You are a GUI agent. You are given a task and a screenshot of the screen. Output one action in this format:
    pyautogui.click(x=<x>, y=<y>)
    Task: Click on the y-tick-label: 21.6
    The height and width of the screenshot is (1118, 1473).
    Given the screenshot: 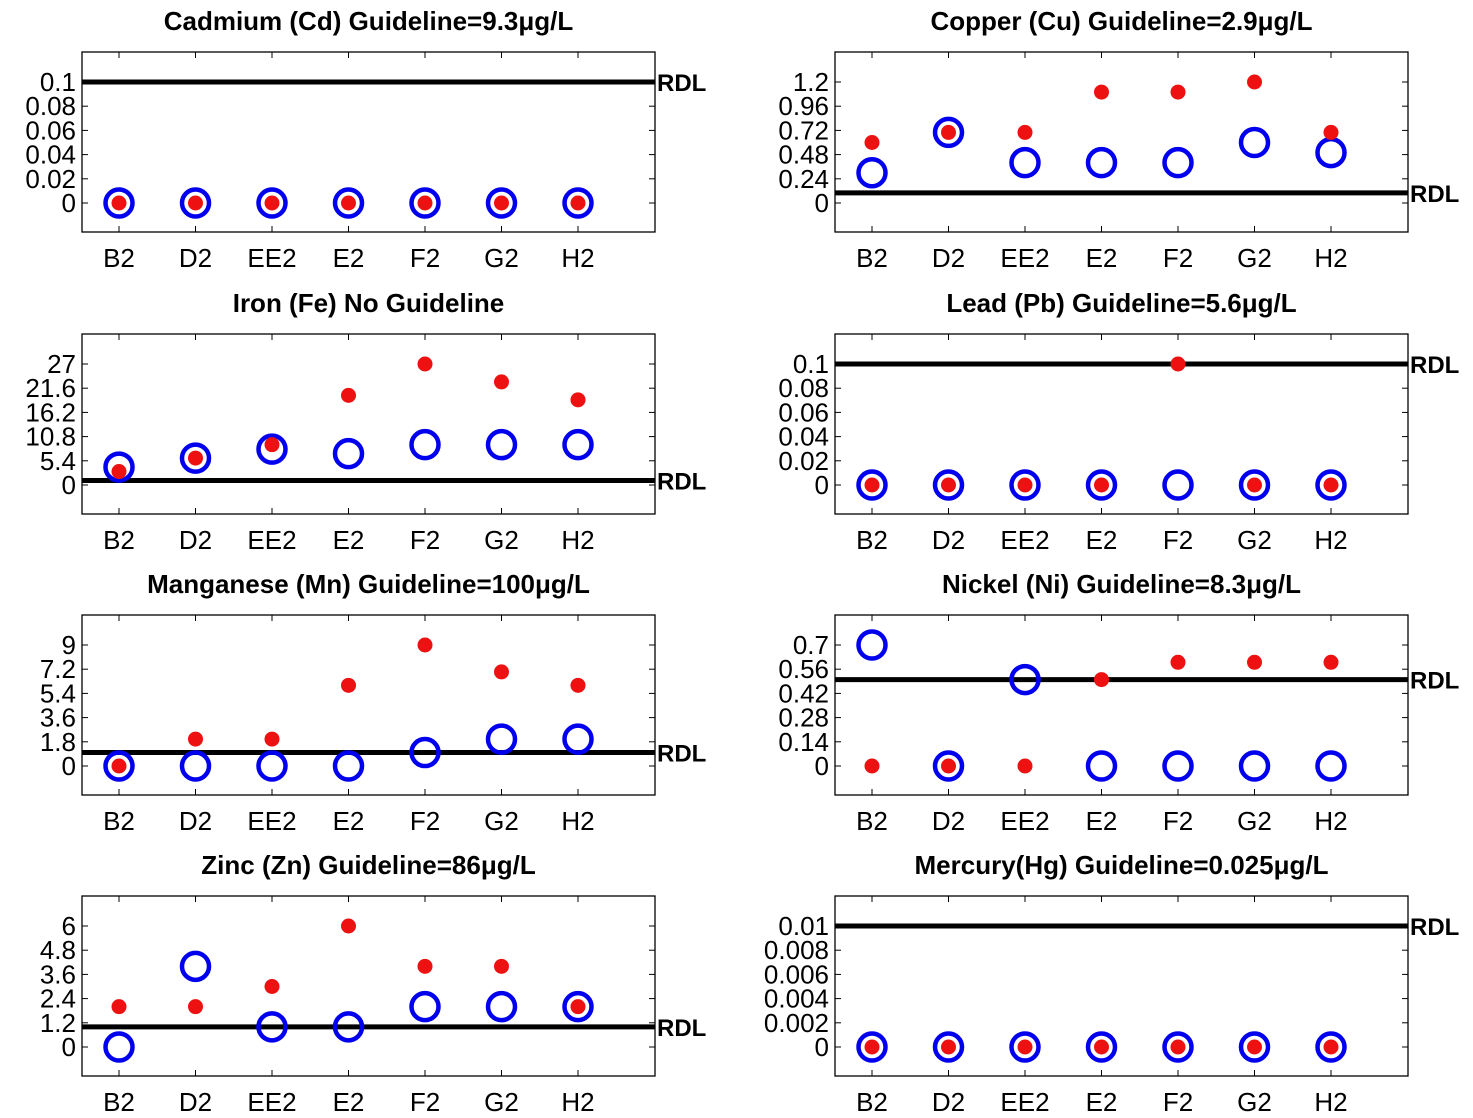 What is the action you would take?
    pyautogui.click(x=50, y=388)
    